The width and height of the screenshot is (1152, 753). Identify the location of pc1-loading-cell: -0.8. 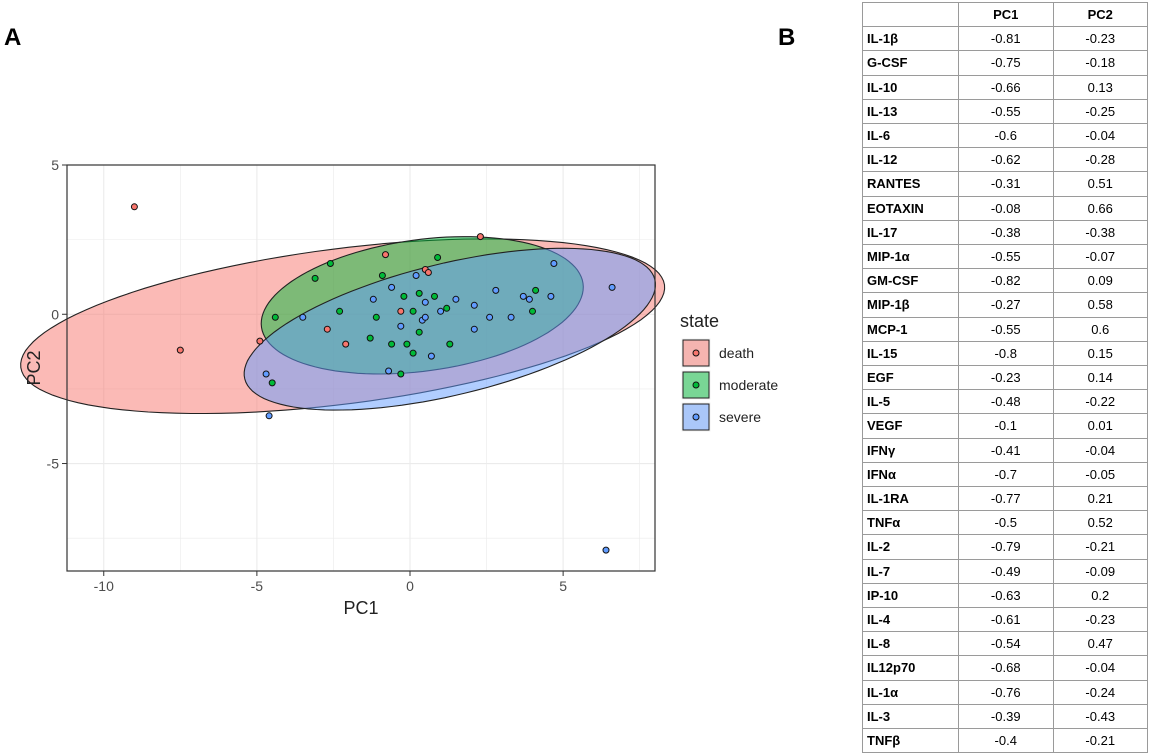
(1006, 353).